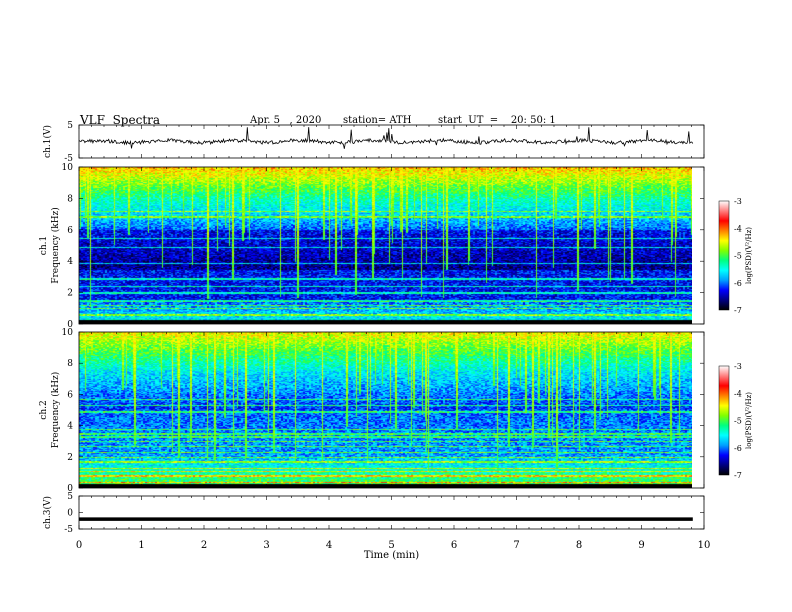  Describe the element at coordinates (329, 545) in the screenshot. I see `x-tick-label: 4` at that location.